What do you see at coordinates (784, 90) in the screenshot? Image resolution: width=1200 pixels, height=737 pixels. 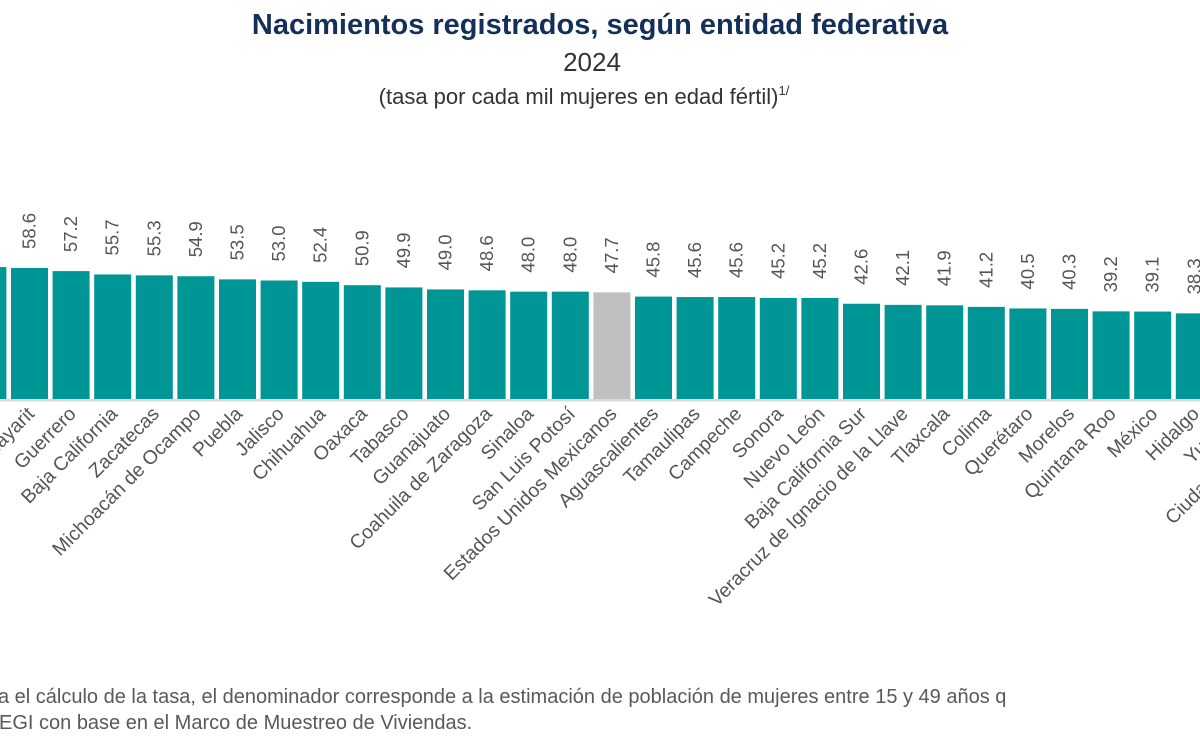 I see `subtitle-footnote-mark: 1/` at bounding box center [784, 90].